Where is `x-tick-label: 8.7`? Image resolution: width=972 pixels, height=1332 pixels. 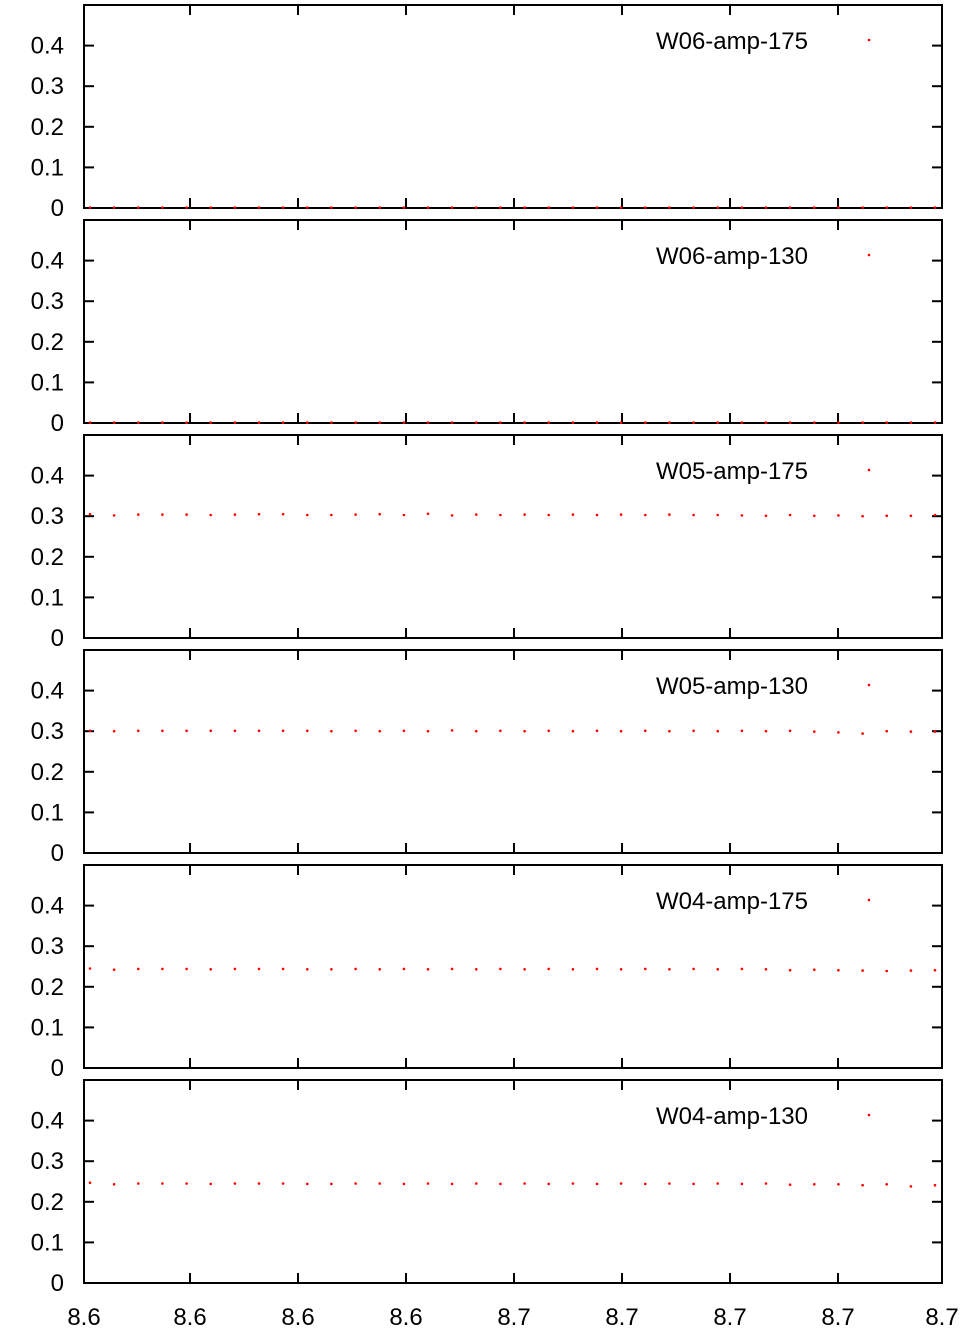
x-tick-label: 8.7 is located at coordinates (837, 1317).